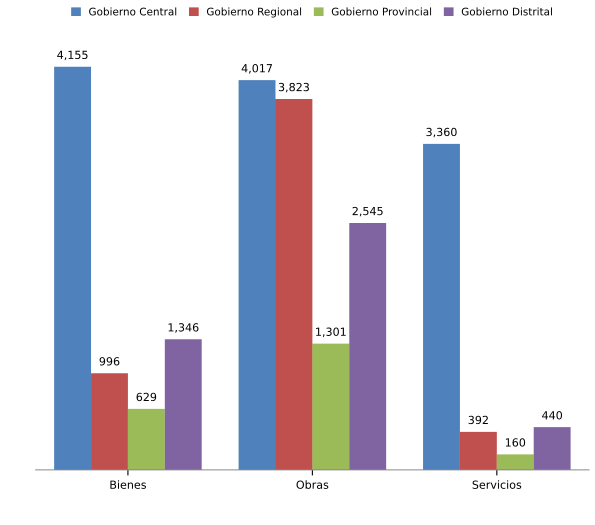 Image resolution: width=595 pixels, height=525 pixels. What do you see at coordinates (478, 420) in the screenshot?
I see `data-label: 392` at bounding box center [478, 420].